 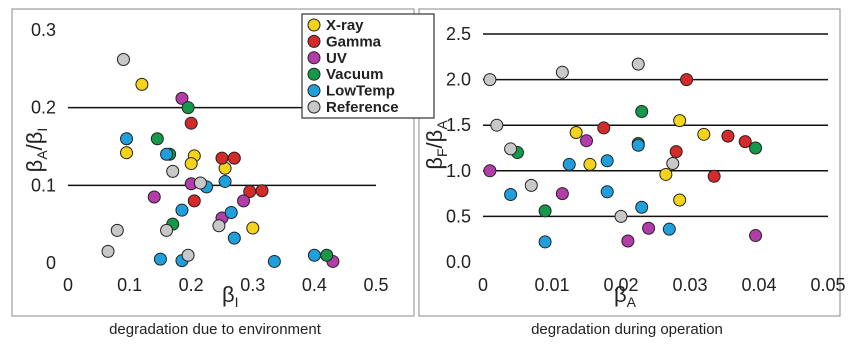 I want to click on legend-marker-gamma, so click(x=314, y=41).